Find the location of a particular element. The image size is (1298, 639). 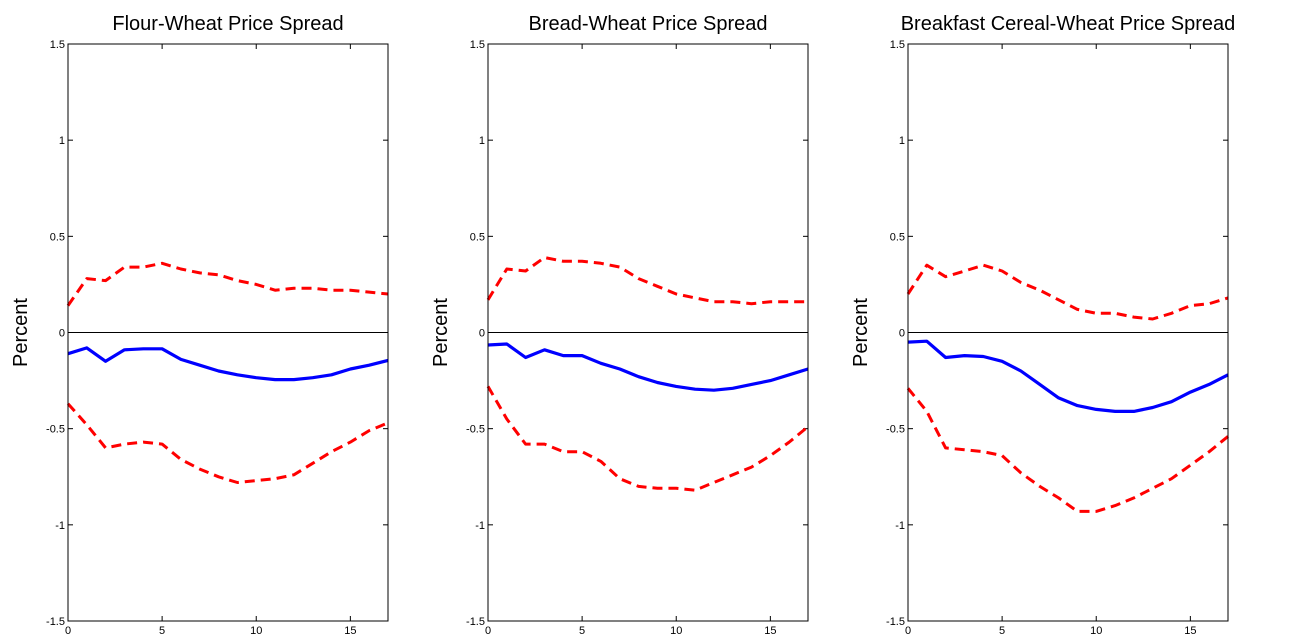

chart-title: Bread-Wheat Price Spread is located at coordinates (647, 24).